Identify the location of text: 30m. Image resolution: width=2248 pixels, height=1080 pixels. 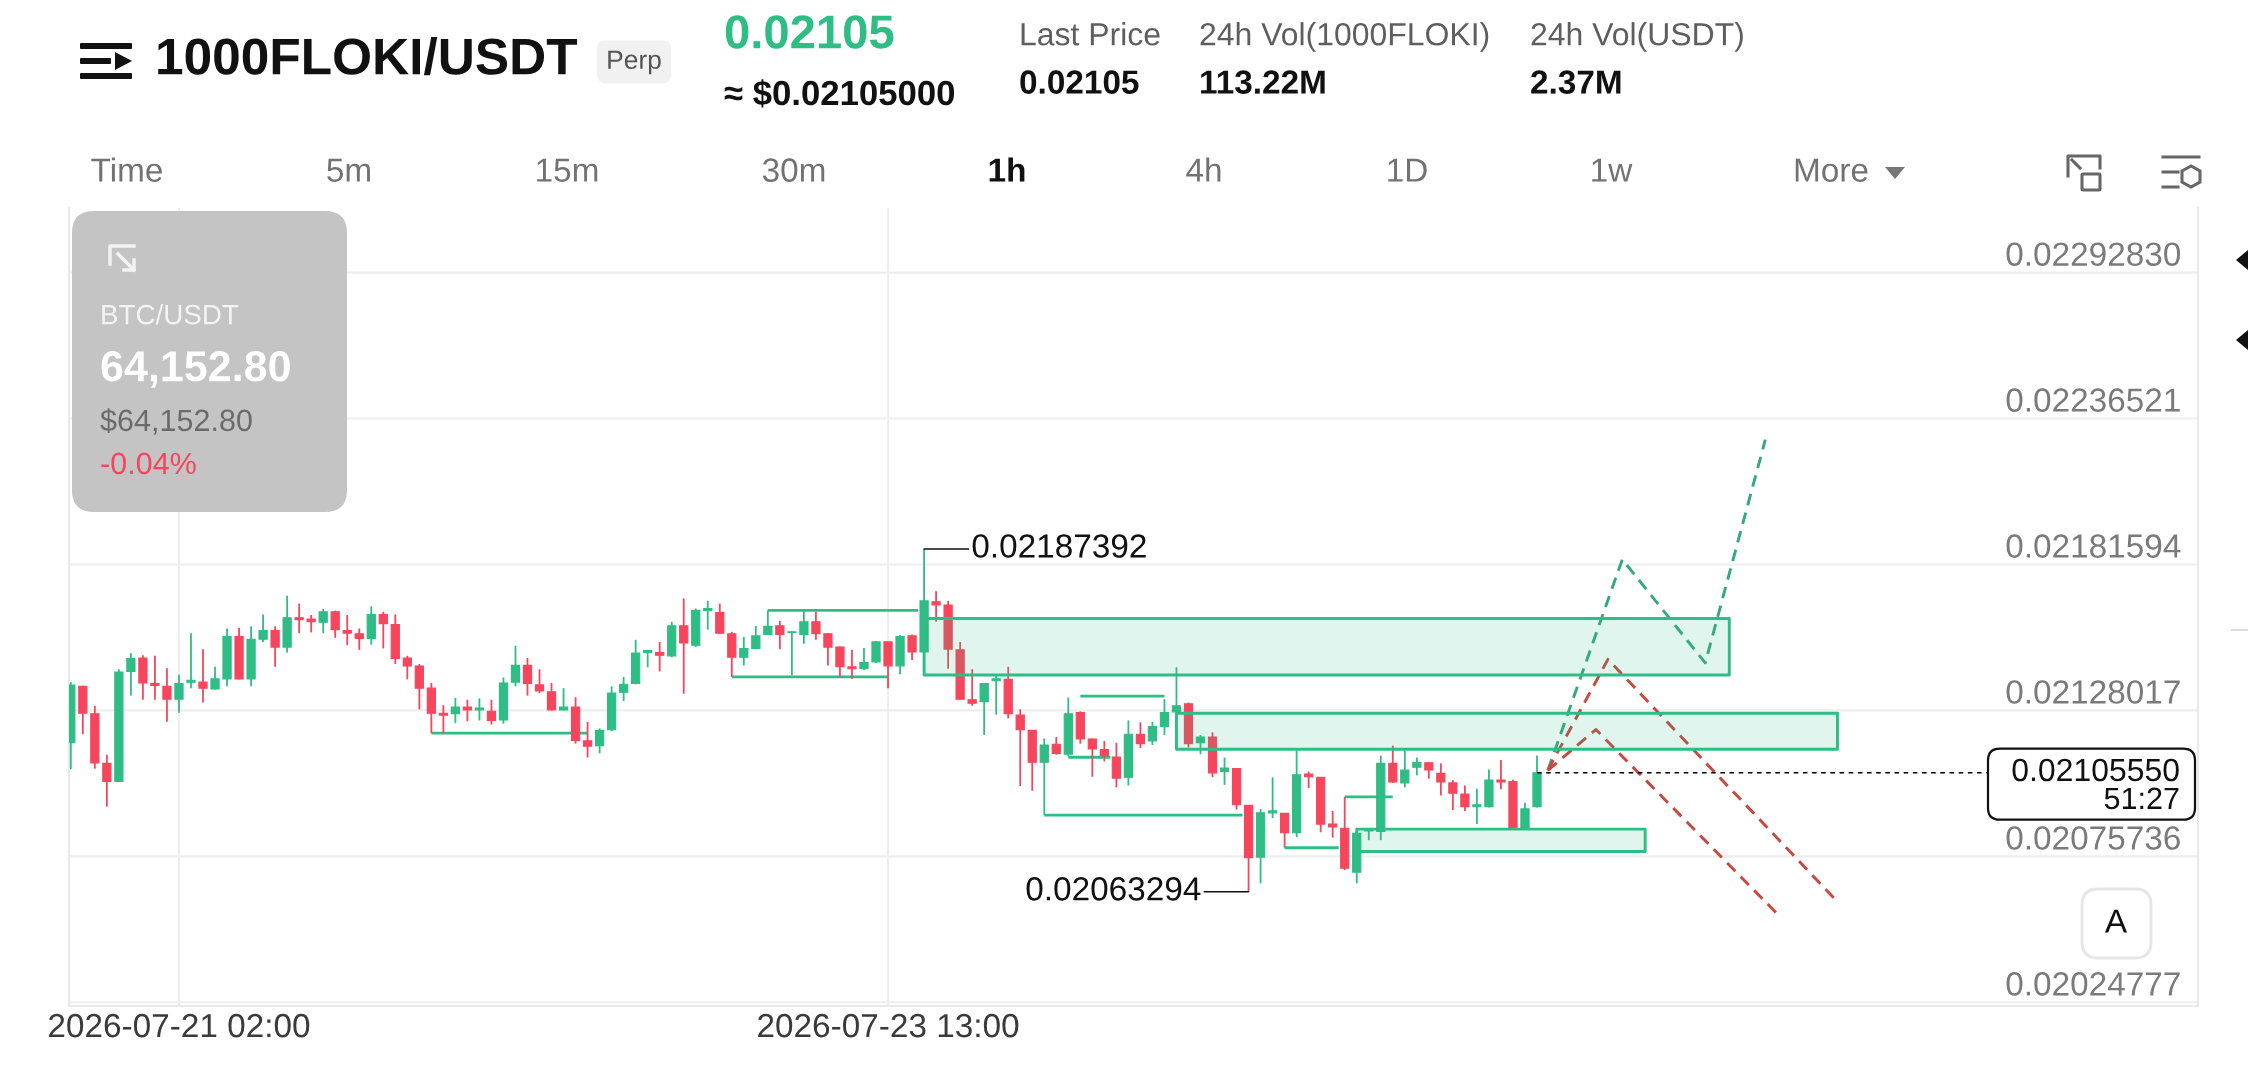
(793, 170).